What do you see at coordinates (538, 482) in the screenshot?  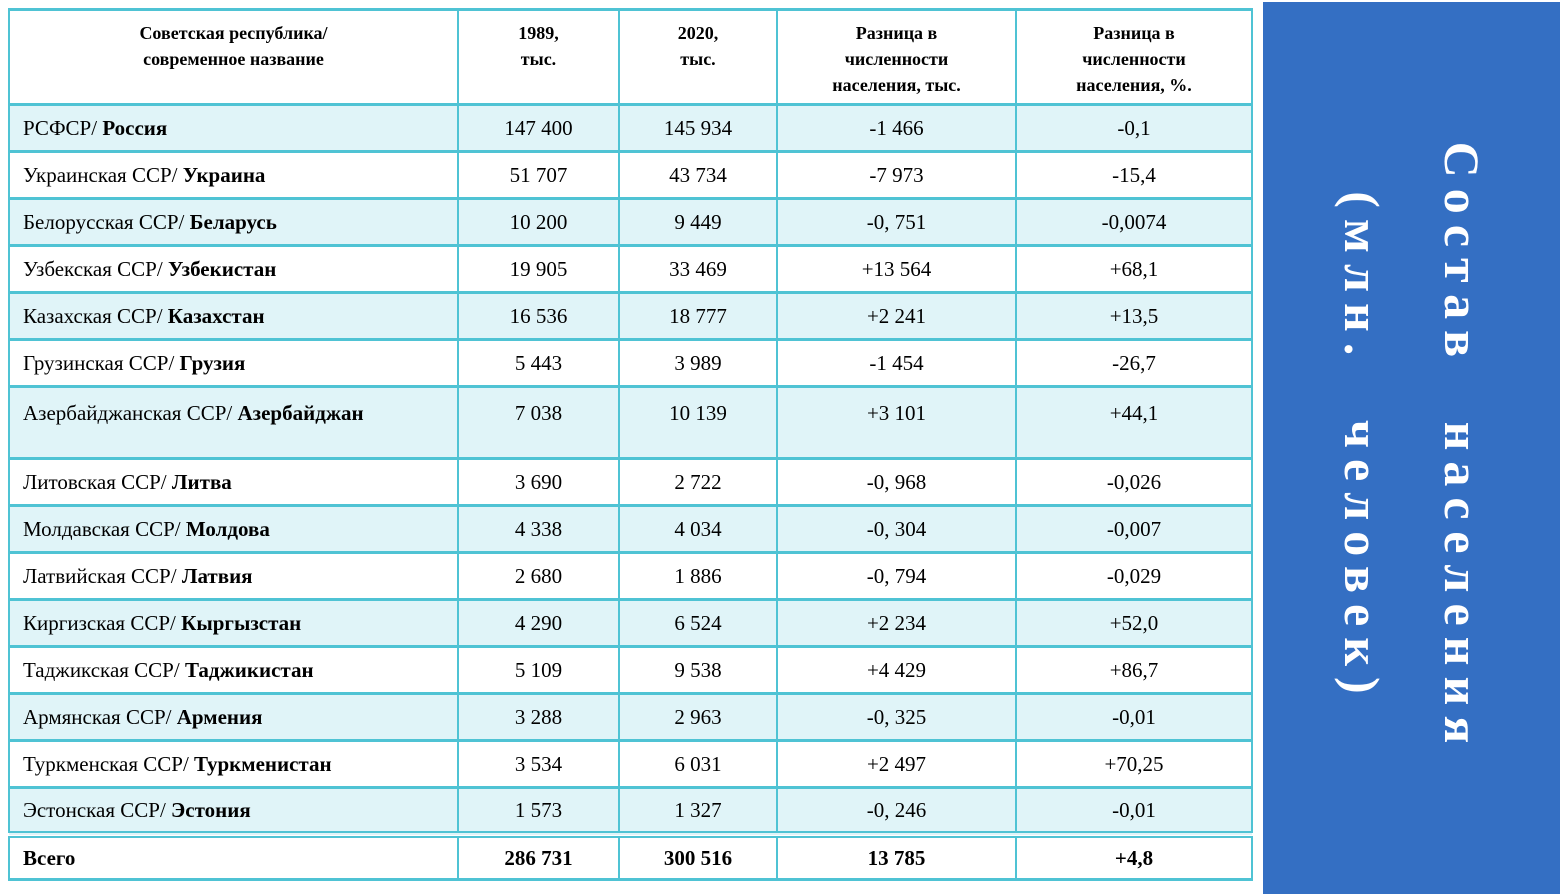 I see `value-1989-cell: 3 690` at bounding box center [538, 482].